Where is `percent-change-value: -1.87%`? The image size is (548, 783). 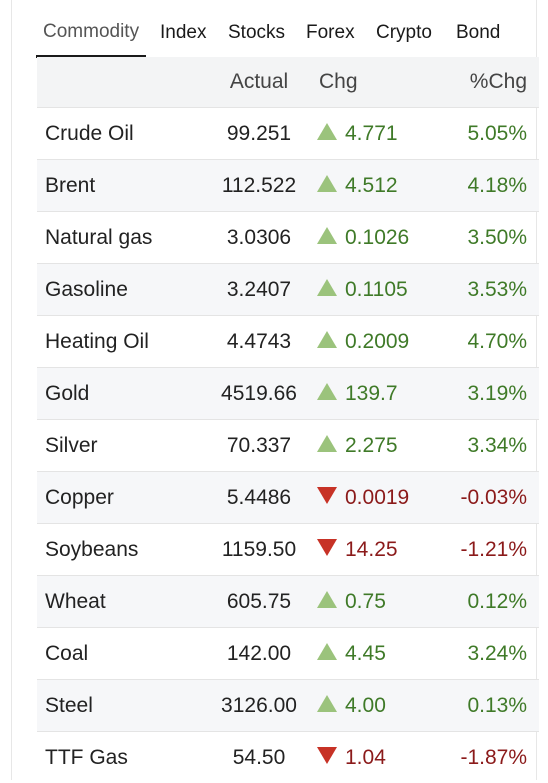 percent-change-value: -1.87% is located at coordinates (489, 757).